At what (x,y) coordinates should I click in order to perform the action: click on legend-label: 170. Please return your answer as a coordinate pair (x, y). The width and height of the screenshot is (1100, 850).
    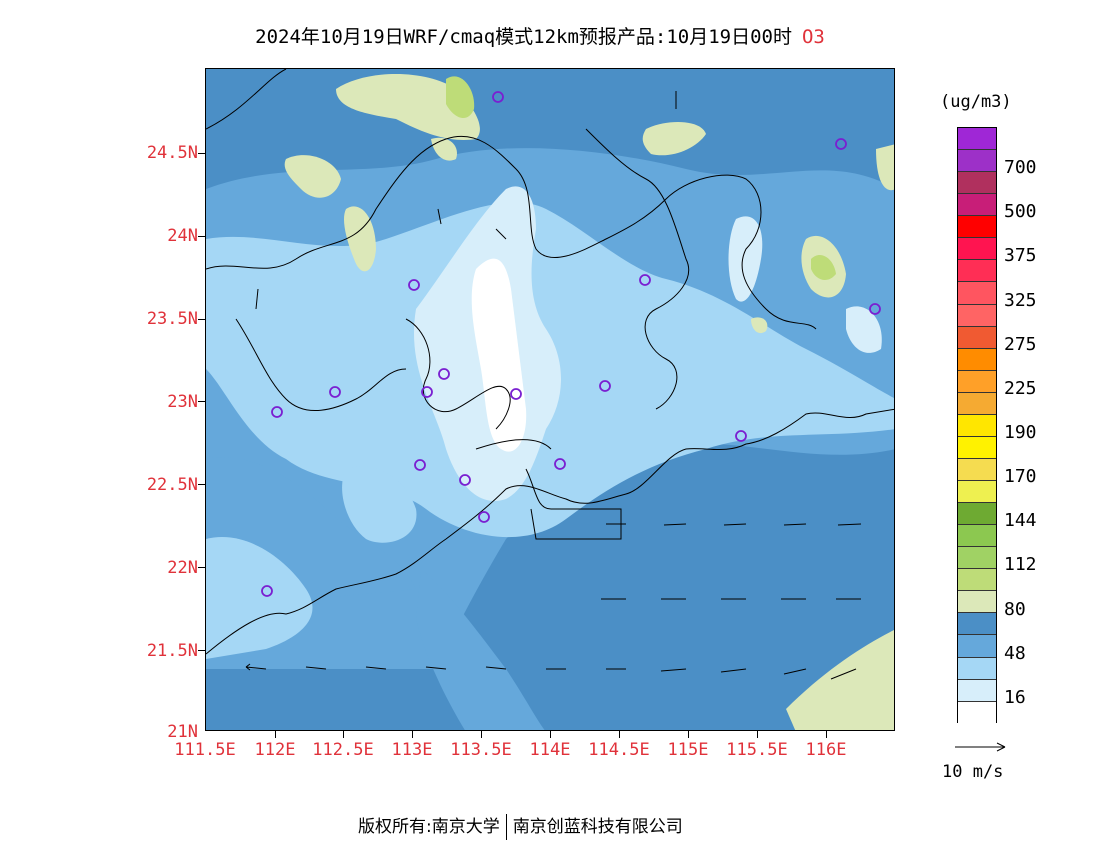
    Looking at the image, I should click on (1020, 477).